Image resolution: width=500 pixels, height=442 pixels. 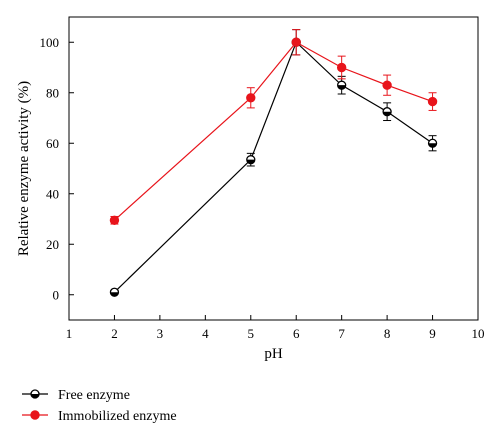 I want to click on y-axis-ticks: 0 20 40 60 80 100, so click(x=57, y=168).